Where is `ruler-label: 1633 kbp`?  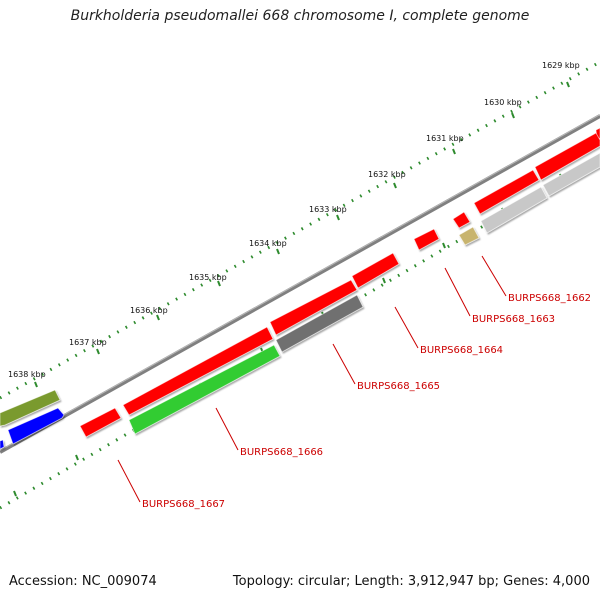 ruler-label: 1633 kbp is located at coordinates (328, 209).